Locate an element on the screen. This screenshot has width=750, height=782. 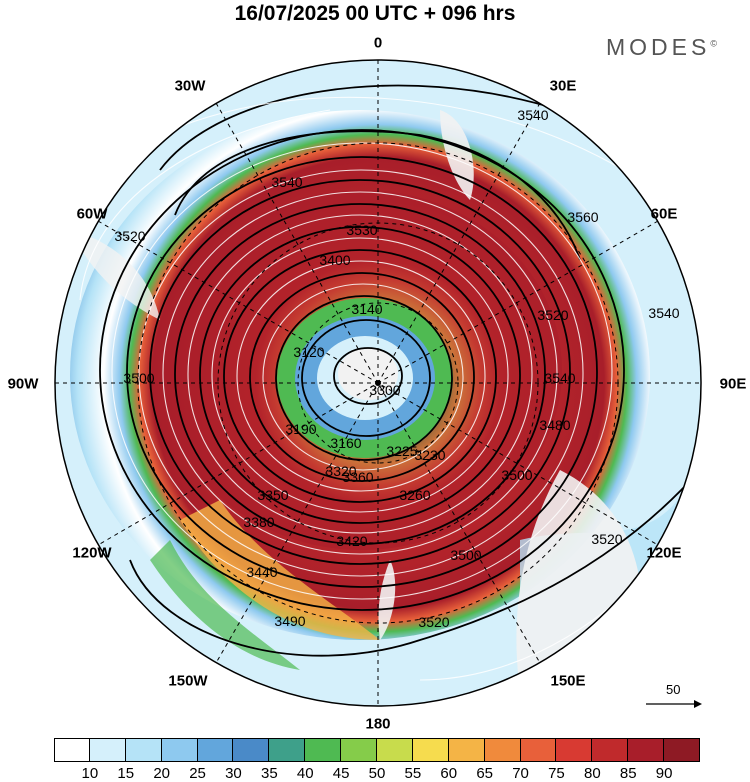
contour-label: 3380 is located at coordinates (258, 522).